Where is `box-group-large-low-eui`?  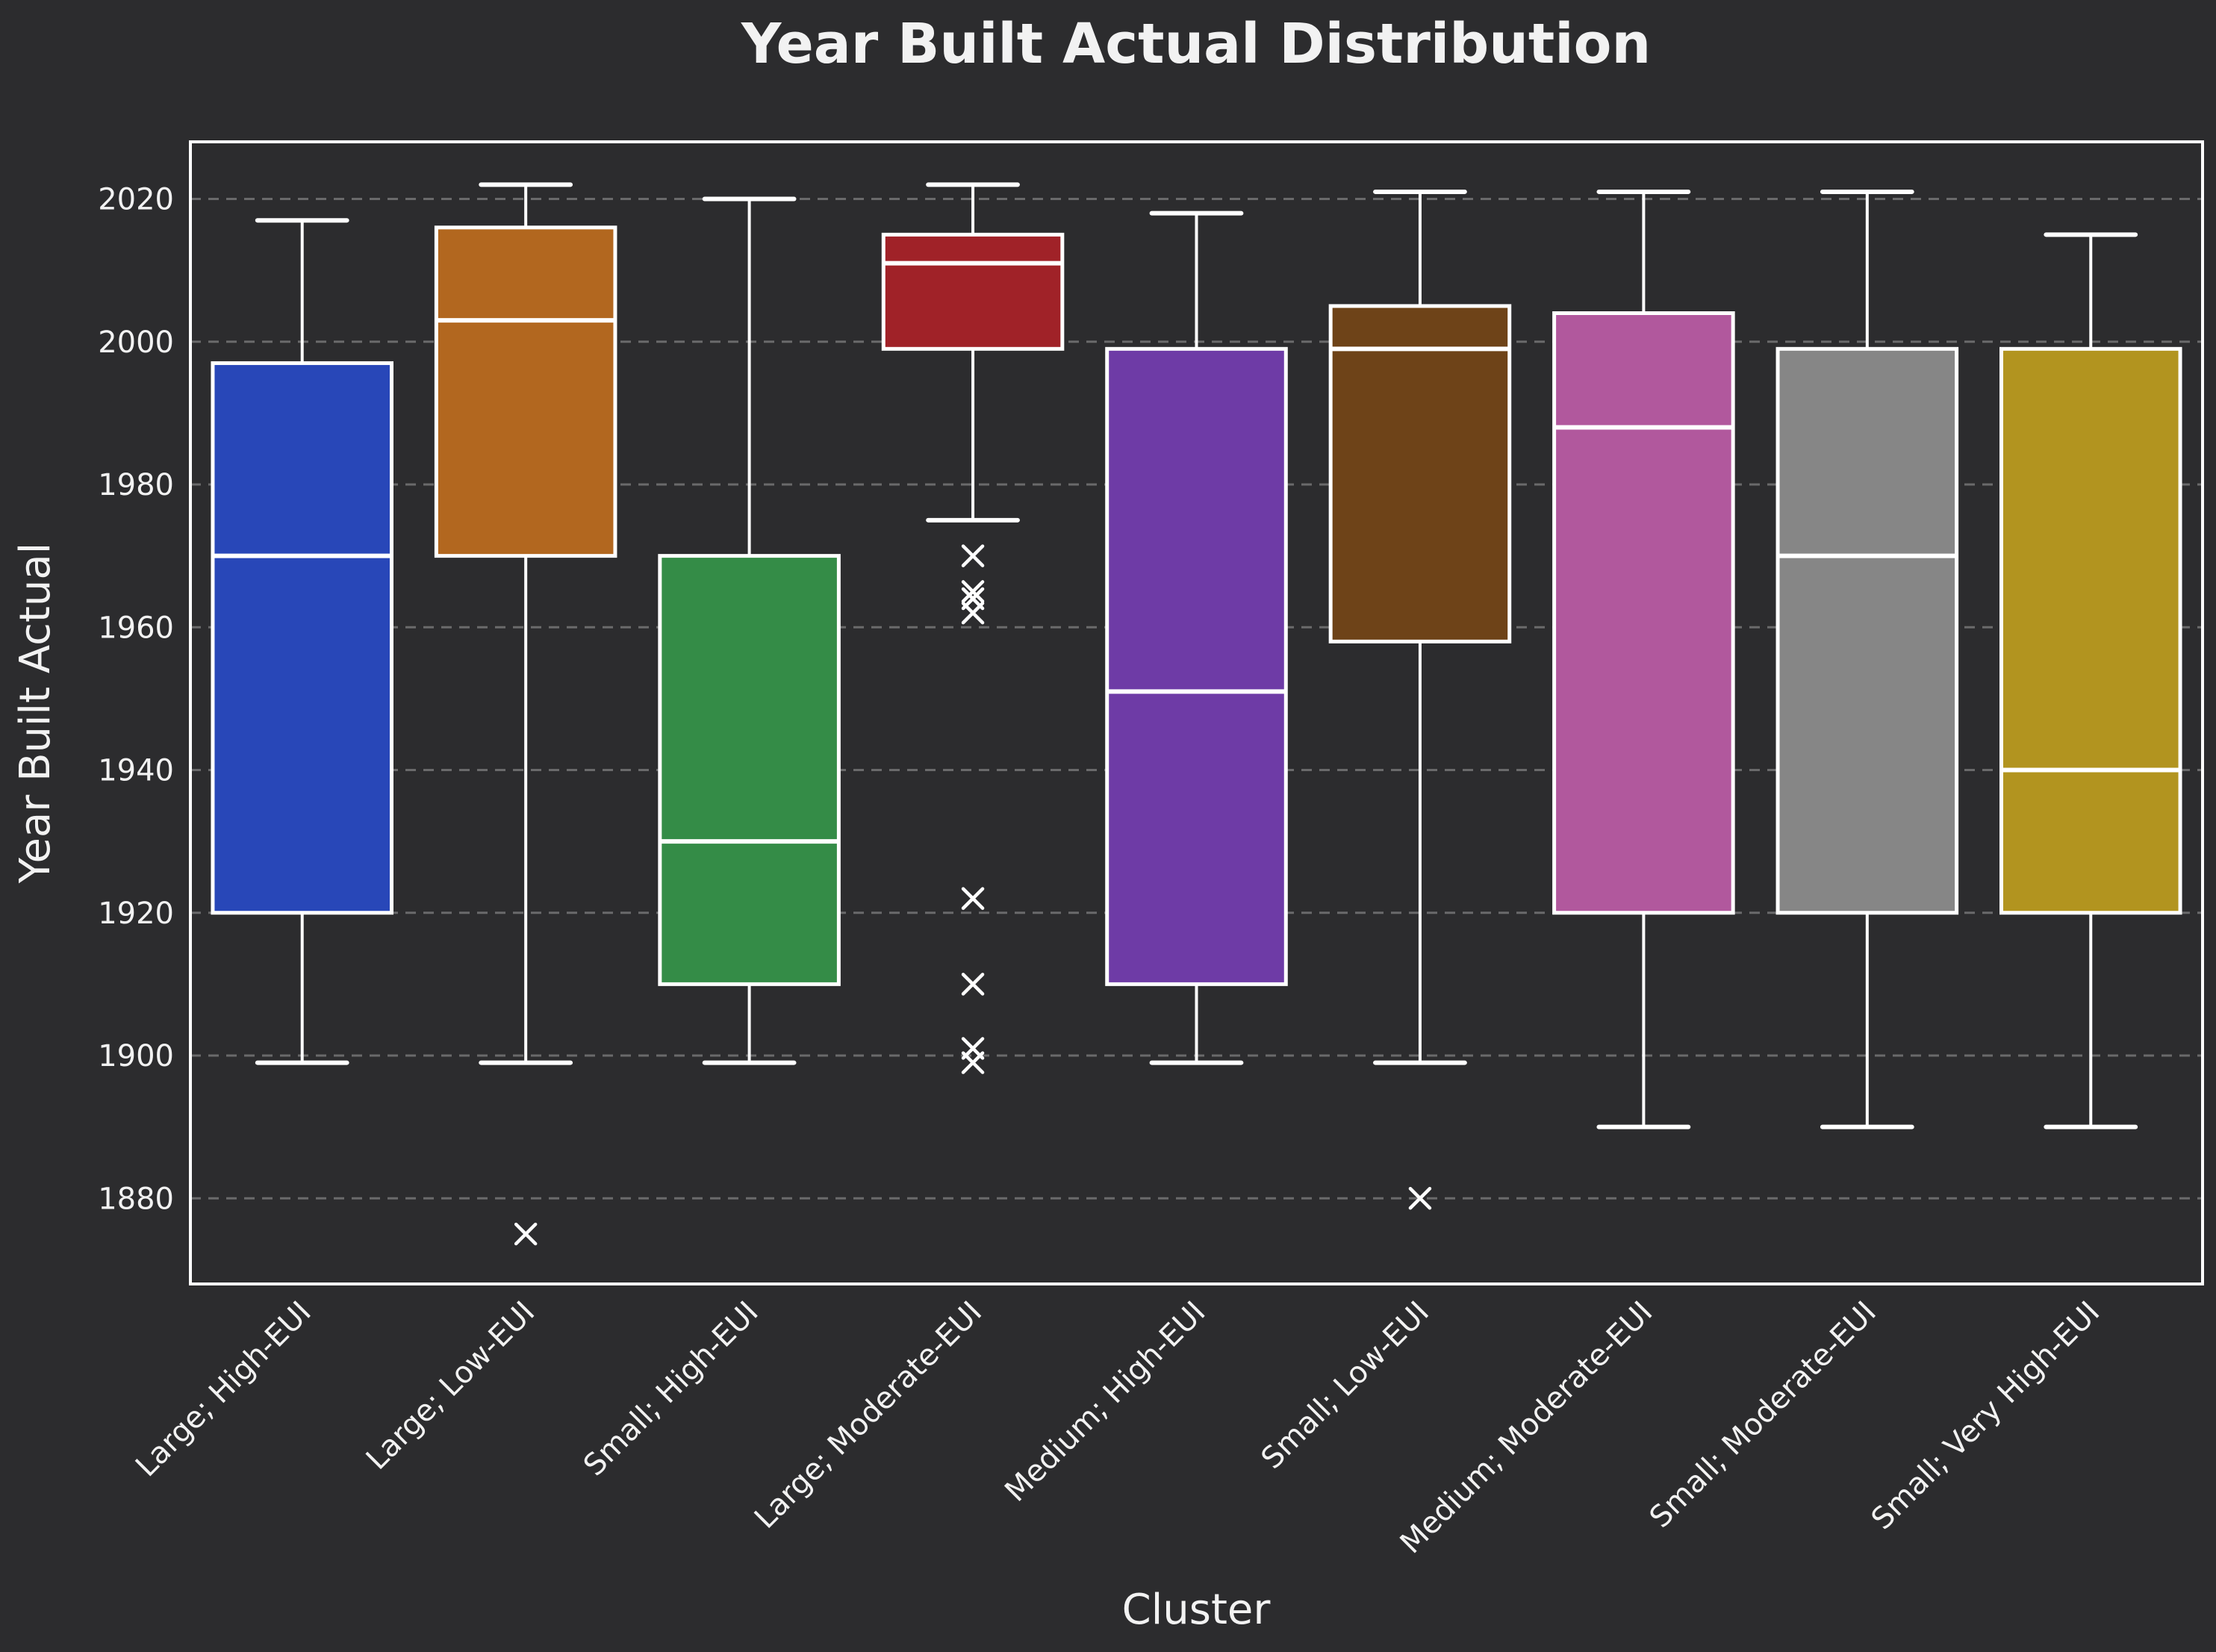 box-group-large-low-eui is located at coordinates (525, 714).